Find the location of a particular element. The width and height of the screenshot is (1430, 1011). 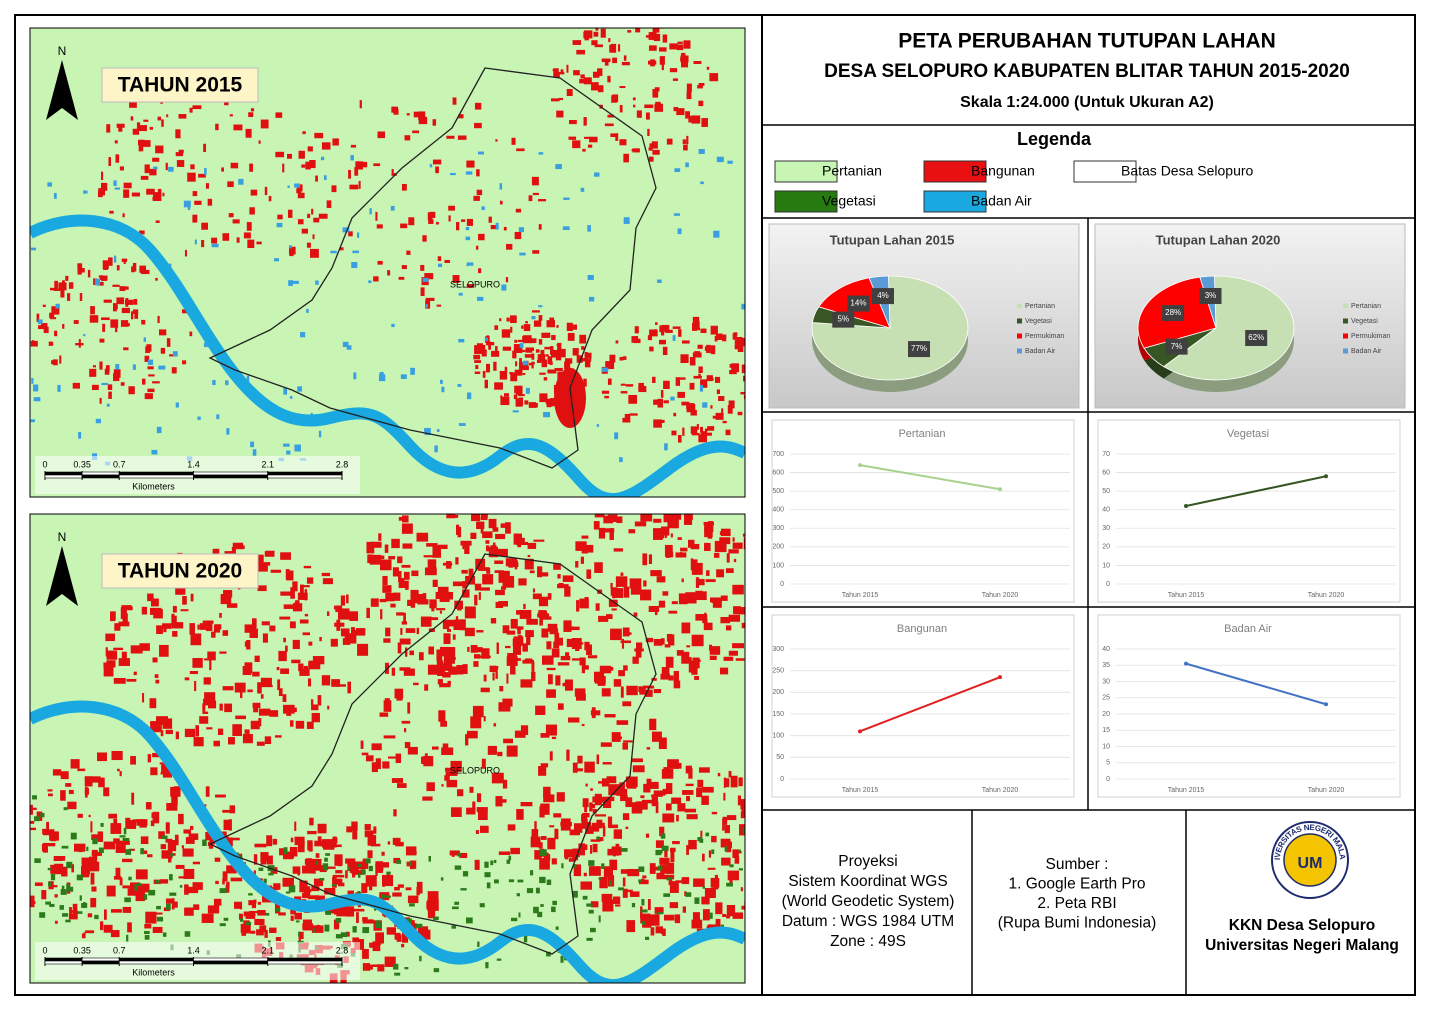

scalebar-tick-label: 2.8 is located at coordinates (342, 950).